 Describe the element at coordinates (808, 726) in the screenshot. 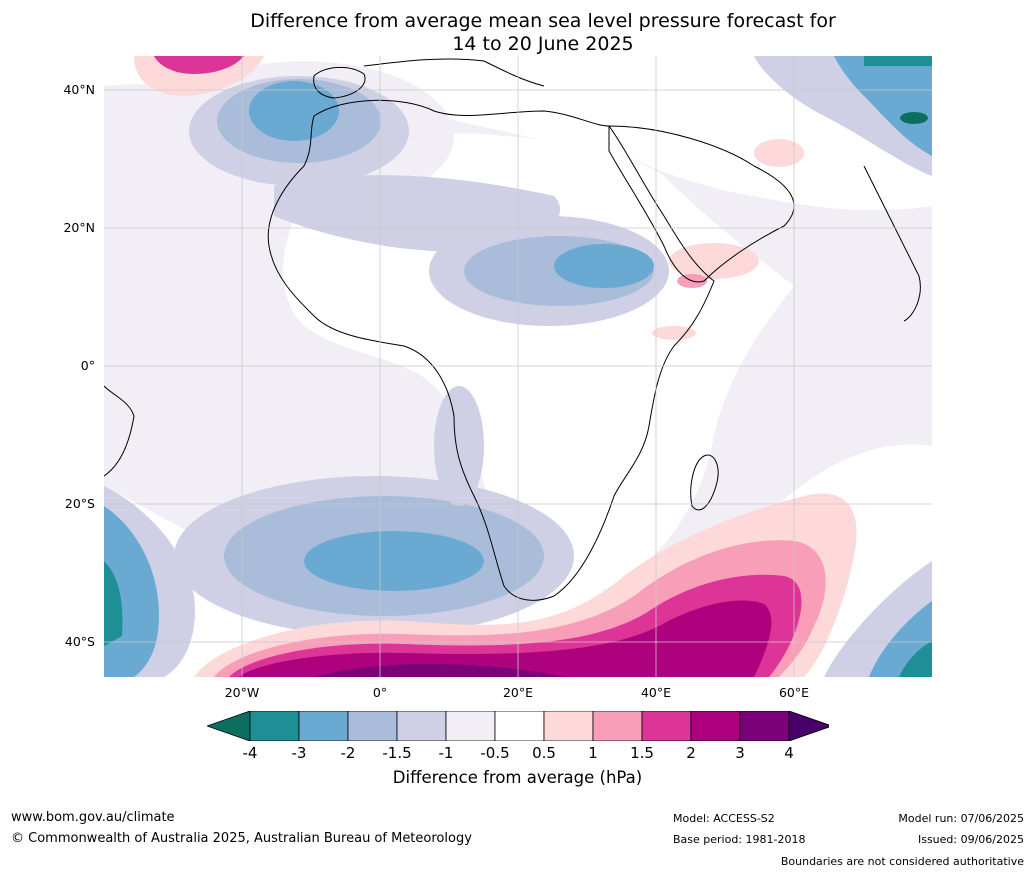

I see `colorbar-extend-high` at that location.